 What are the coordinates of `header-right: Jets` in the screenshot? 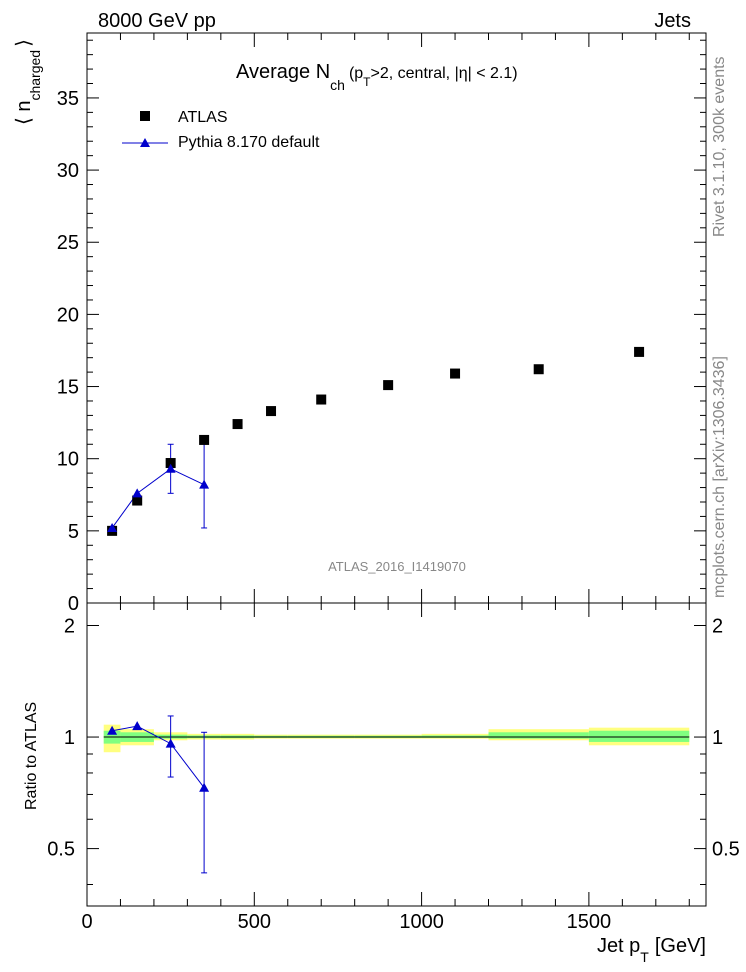 It's located at (672, 21).